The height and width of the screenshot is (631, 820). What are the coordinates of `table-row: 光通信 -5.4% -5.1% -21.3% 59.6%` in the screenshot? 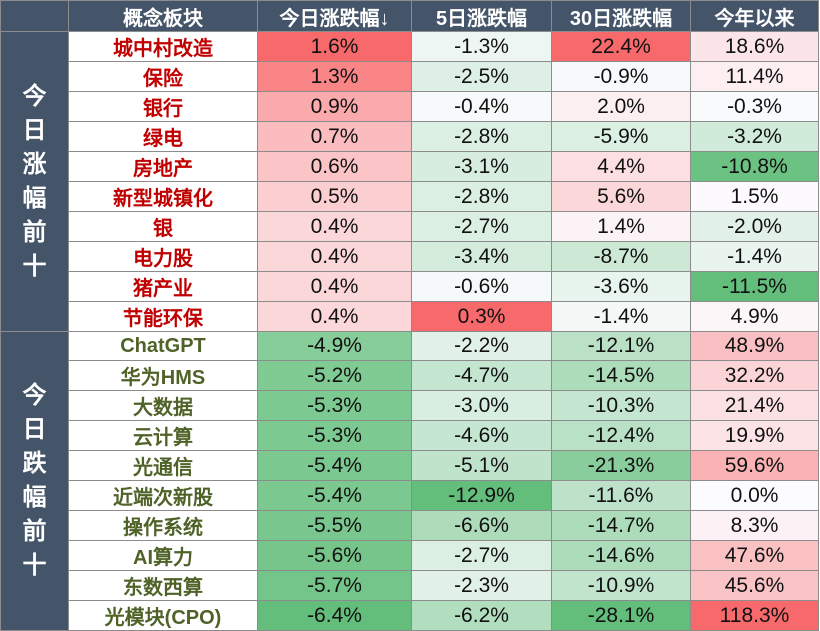 It's located at (410, 465).